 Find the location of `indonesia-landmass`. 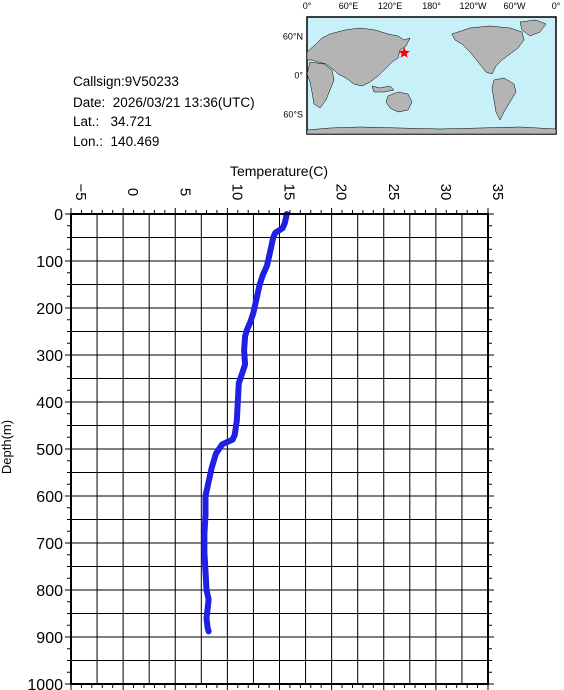

indonesia-landmass is located at coordinates (383, 89).